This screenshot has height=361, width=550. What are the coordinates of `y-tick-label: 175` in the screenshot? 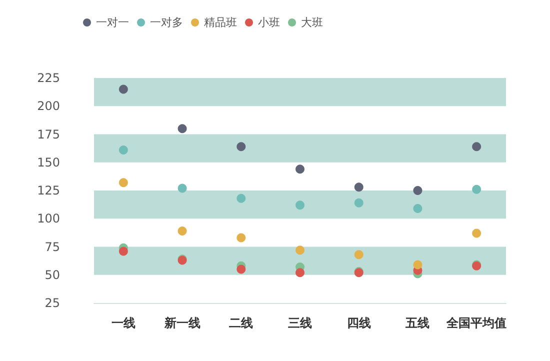 It's located at (48, 134).